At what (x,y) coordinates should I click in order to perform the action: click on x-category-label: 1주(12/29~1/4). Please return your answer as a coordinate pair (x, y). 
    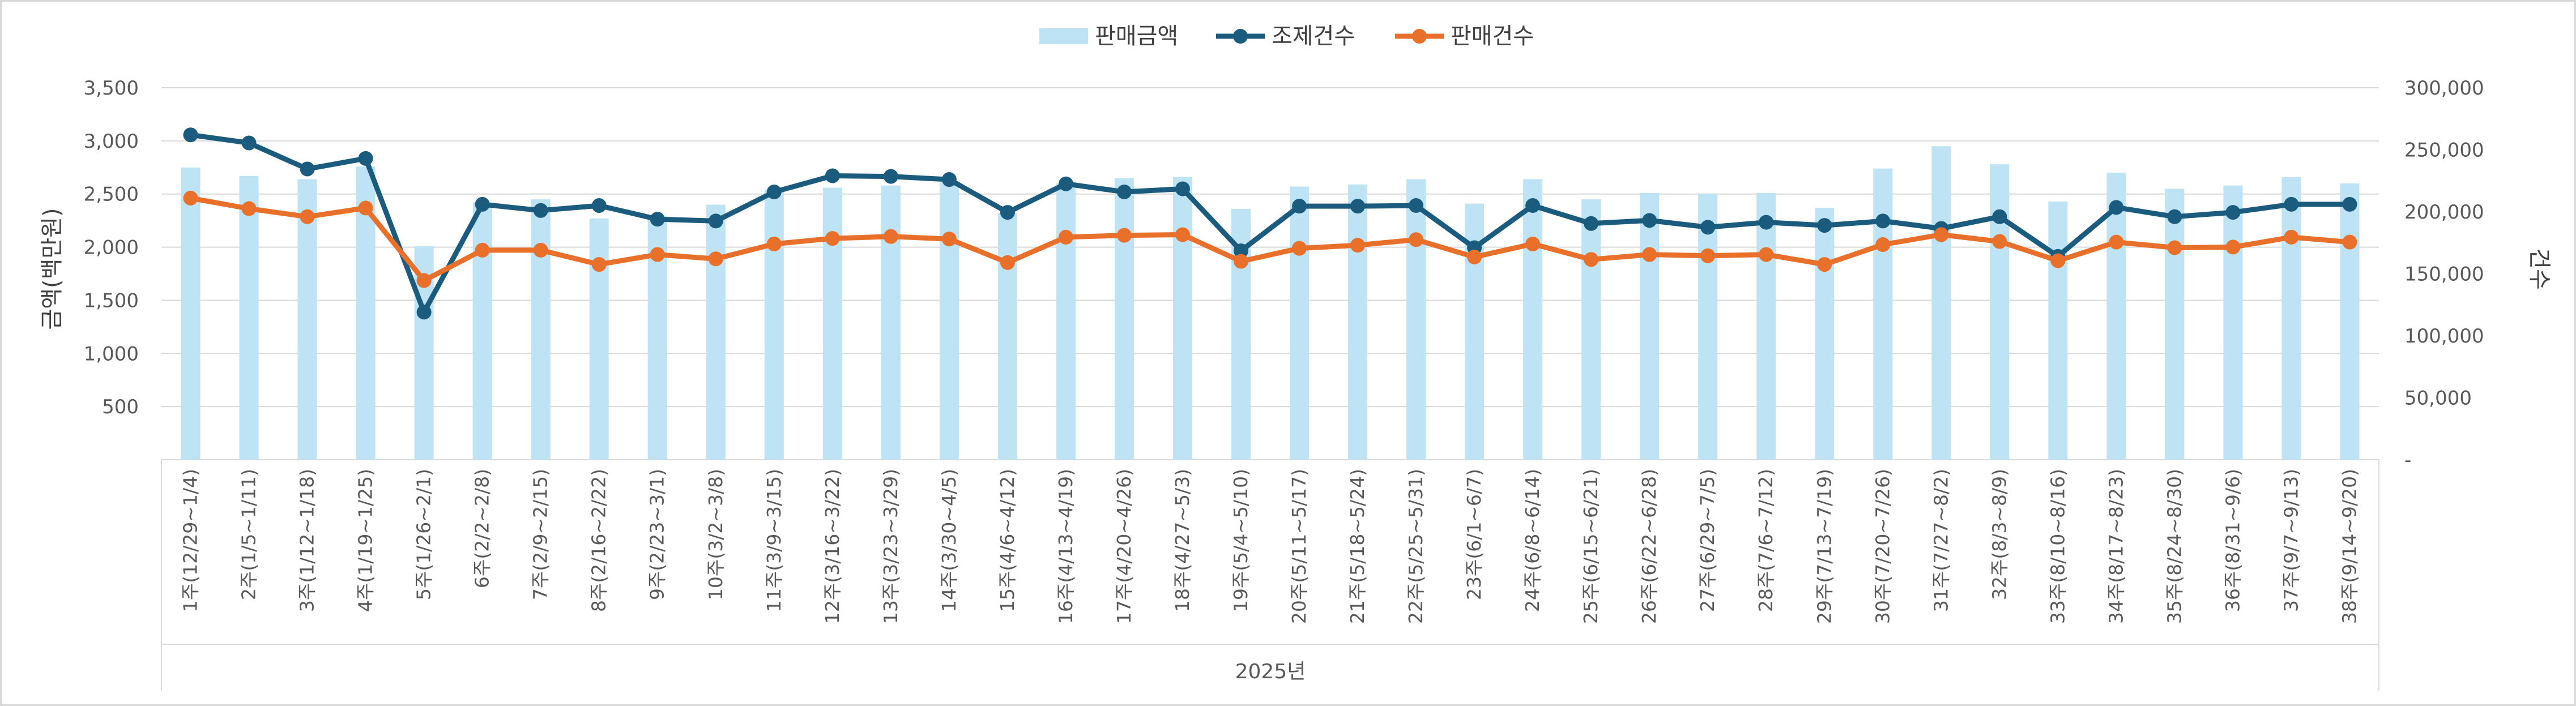
    Looking at the image, I should click on (191, 540).